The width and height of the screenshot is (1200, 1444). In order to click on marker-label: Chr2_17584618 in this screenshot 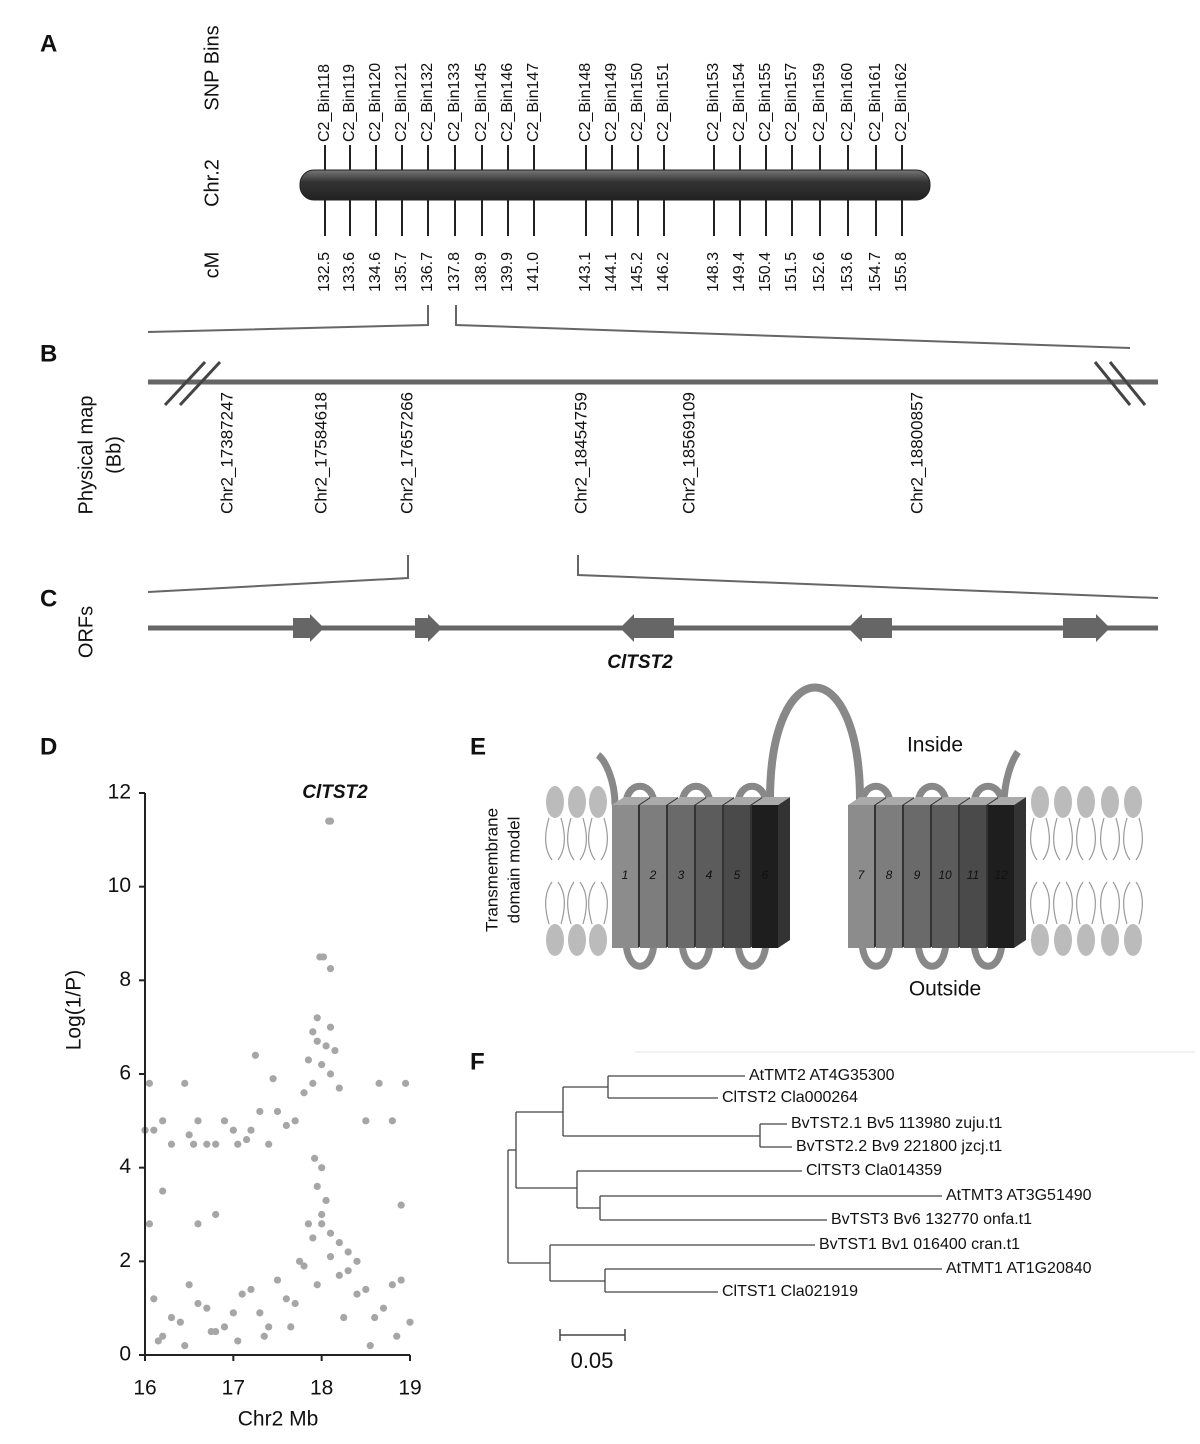, I will do `click(320, 453)`.